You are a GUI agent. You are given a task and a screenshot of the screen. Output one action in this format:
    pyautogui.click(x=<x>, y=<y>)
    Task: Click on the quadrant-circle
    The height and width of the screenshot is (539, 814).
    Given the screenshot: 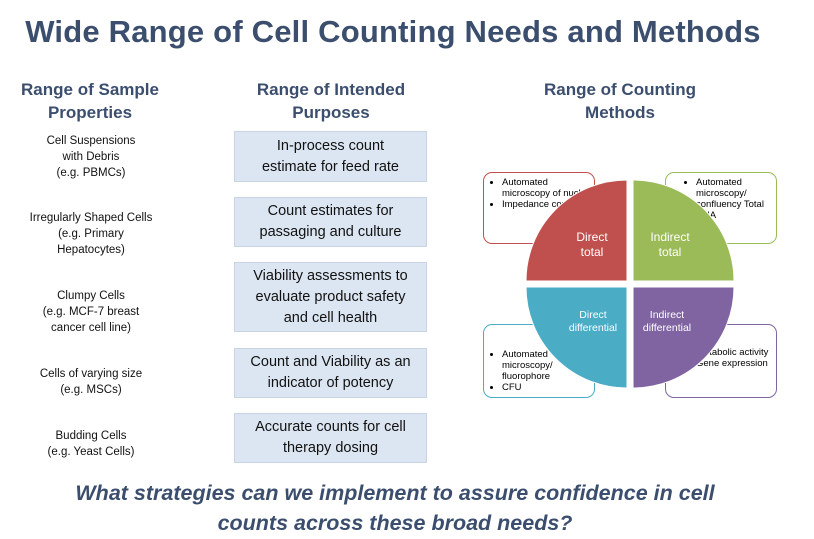 What is the action you would take?
    pyautogui.click(x=630, y=284)
    